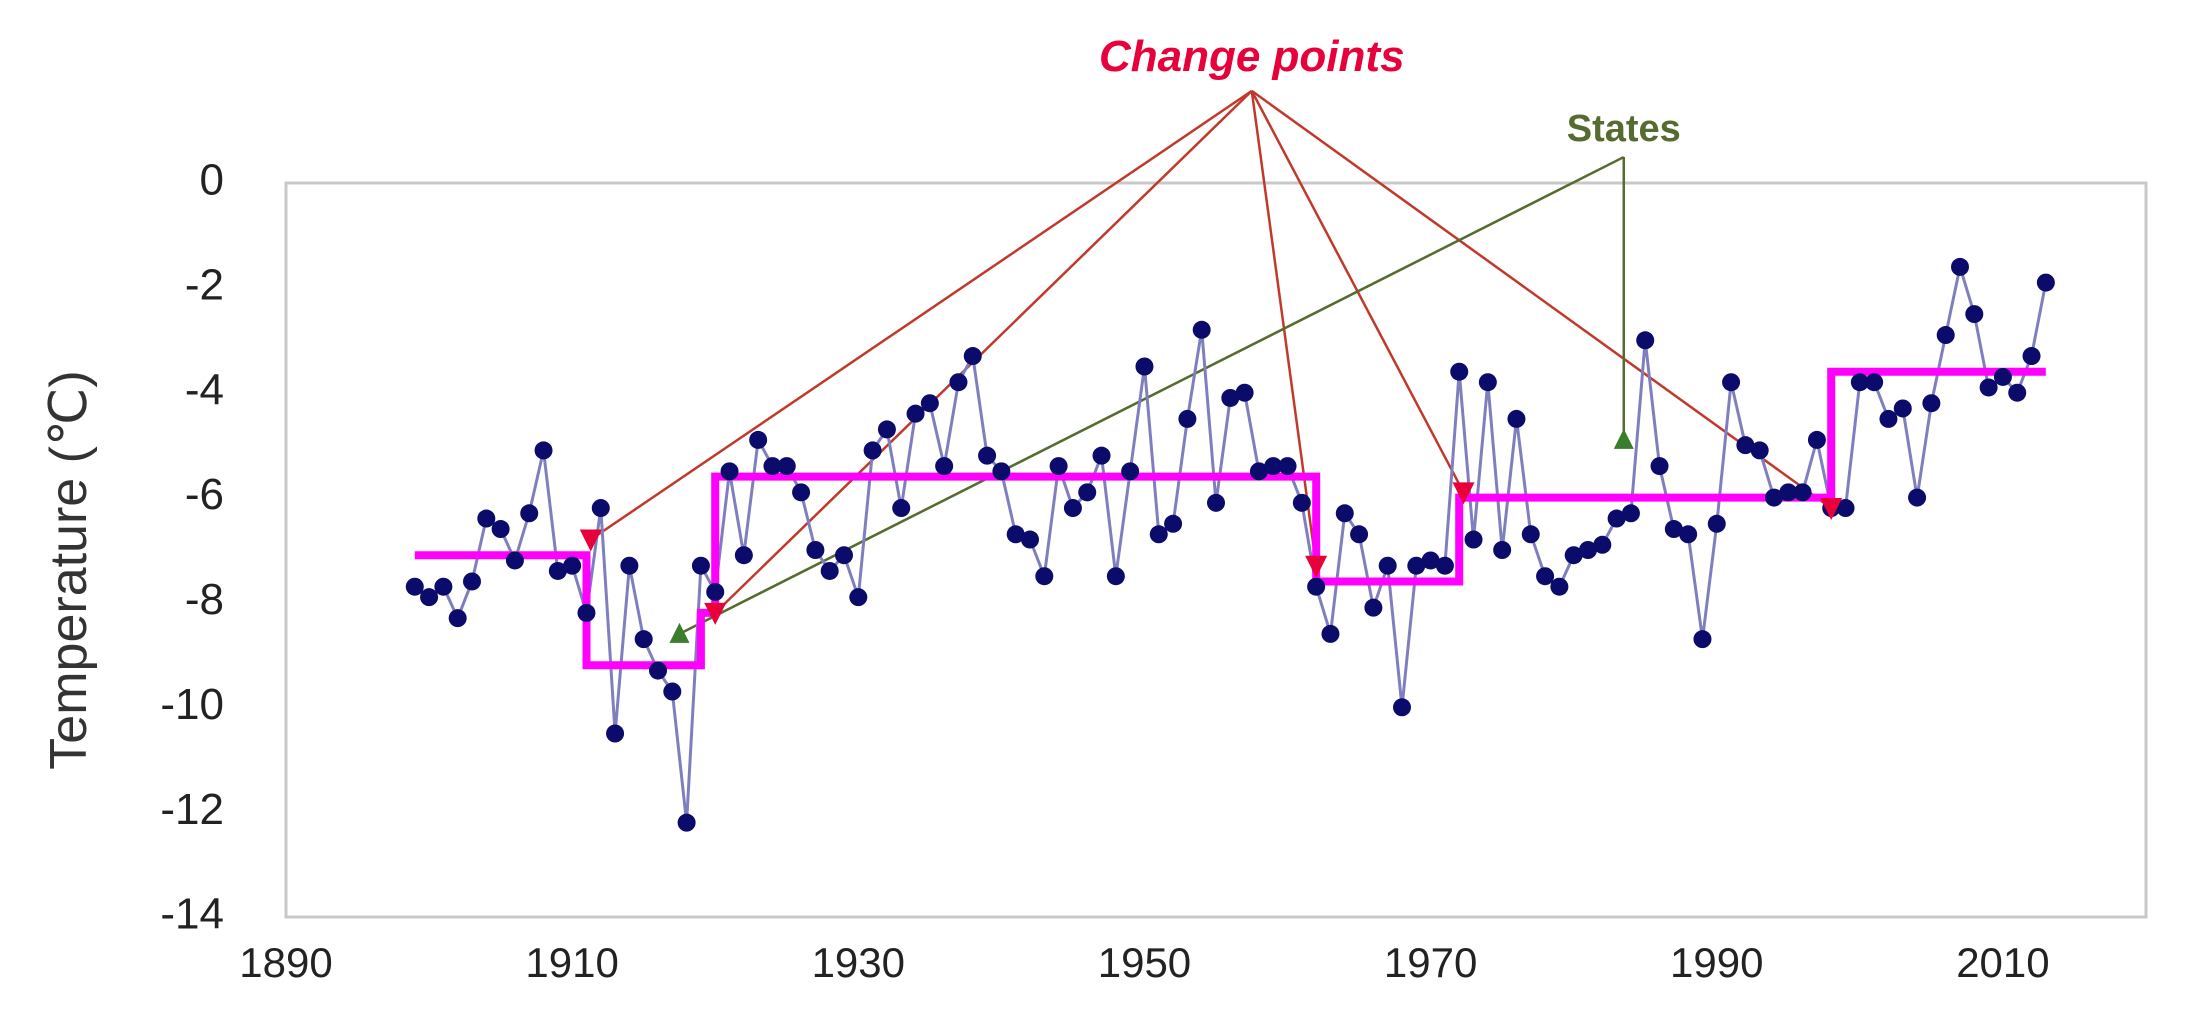 Image resolution: width=2187 pixels, height=1021 pixels. I want to click on x-tick-label: 1990, so click(1716, 962).